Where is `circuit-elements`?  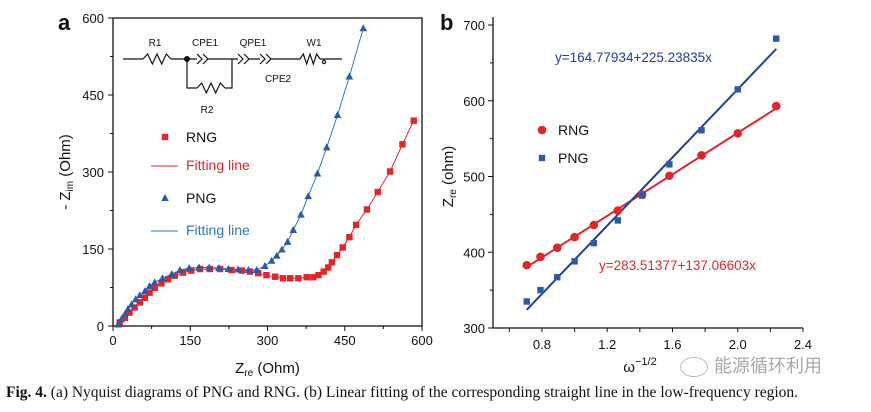 circuit-elements is located at coordinates (269, 59).